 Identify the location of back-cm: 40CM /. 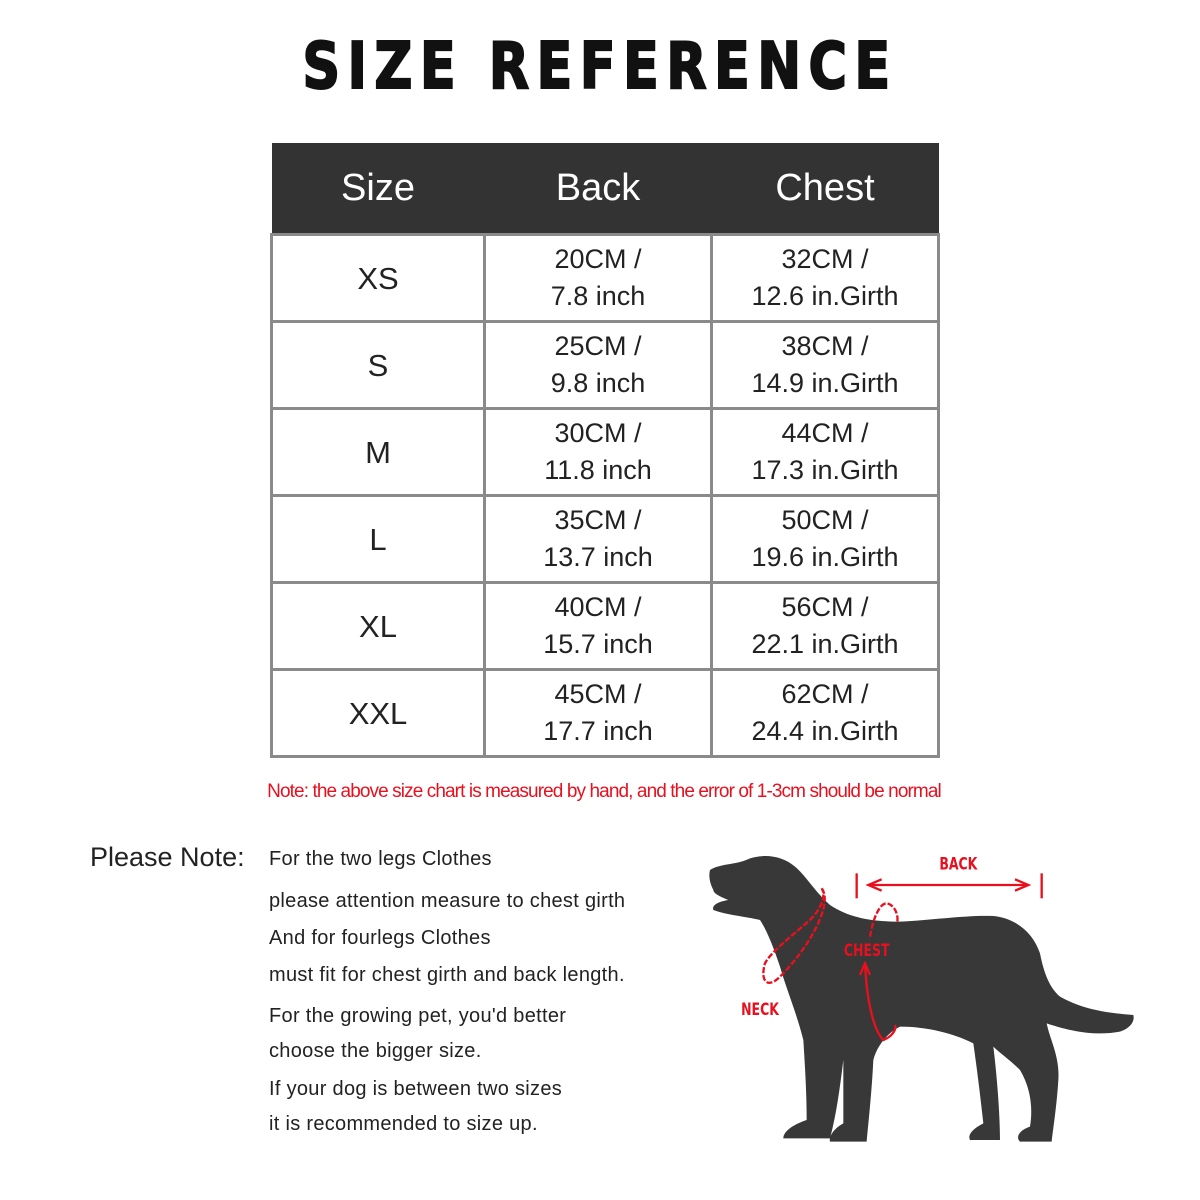
(598, 607).